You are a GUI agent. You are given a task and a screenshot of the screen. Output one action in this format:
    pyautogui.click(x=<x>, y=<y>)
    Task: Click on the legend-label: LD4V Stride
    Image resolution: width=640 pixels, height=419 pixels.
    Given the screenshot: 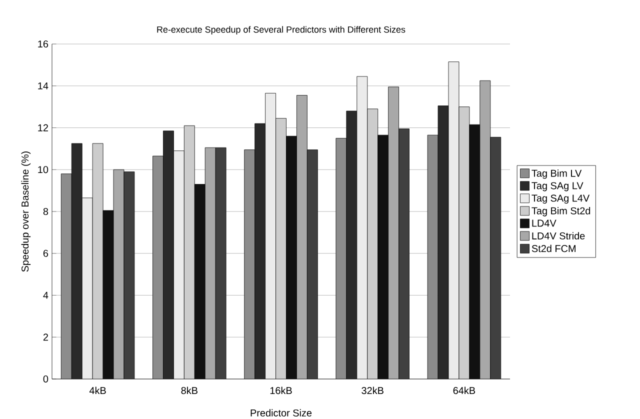 What is the action you would take?
    pyautogui.click(x=558, y=236)
    